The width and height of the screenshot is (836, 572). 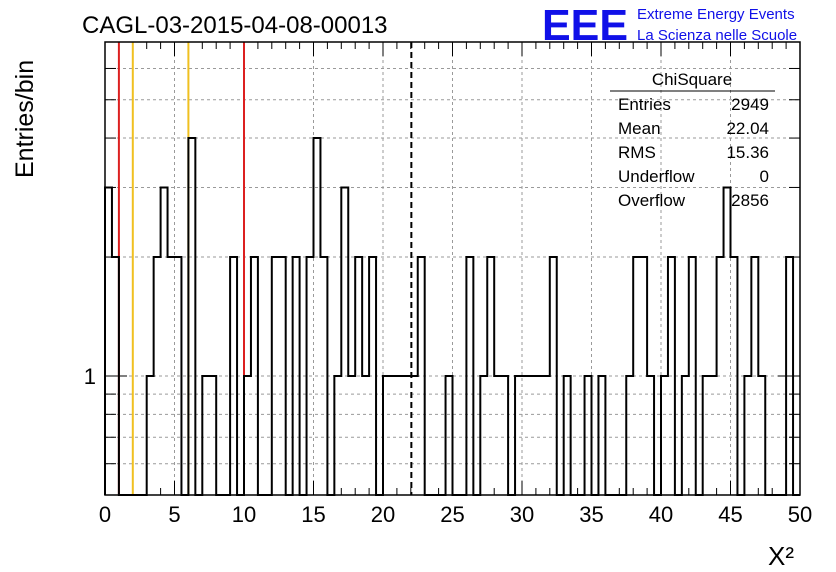 I want to click on x-tick-label: 20, so click(x=383, y=514).